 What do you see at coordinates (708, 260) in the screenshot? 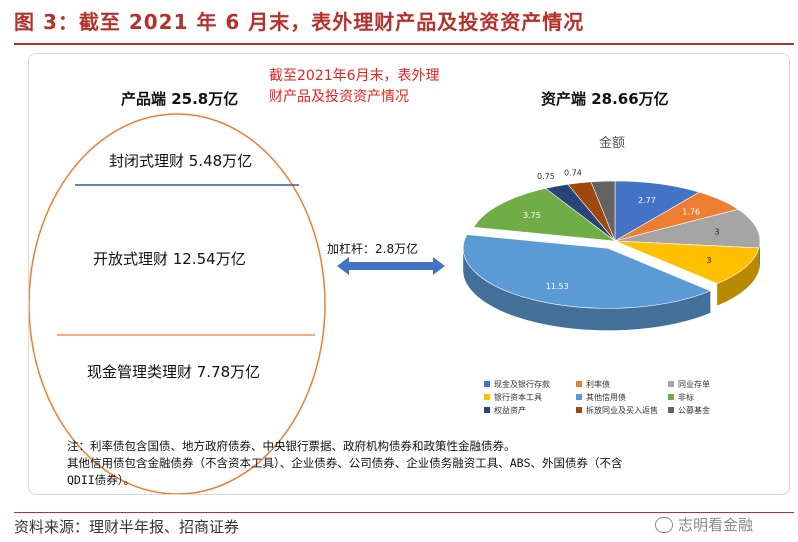
I see `pie-value-label-3: 3` at bounding box center [708, 260].